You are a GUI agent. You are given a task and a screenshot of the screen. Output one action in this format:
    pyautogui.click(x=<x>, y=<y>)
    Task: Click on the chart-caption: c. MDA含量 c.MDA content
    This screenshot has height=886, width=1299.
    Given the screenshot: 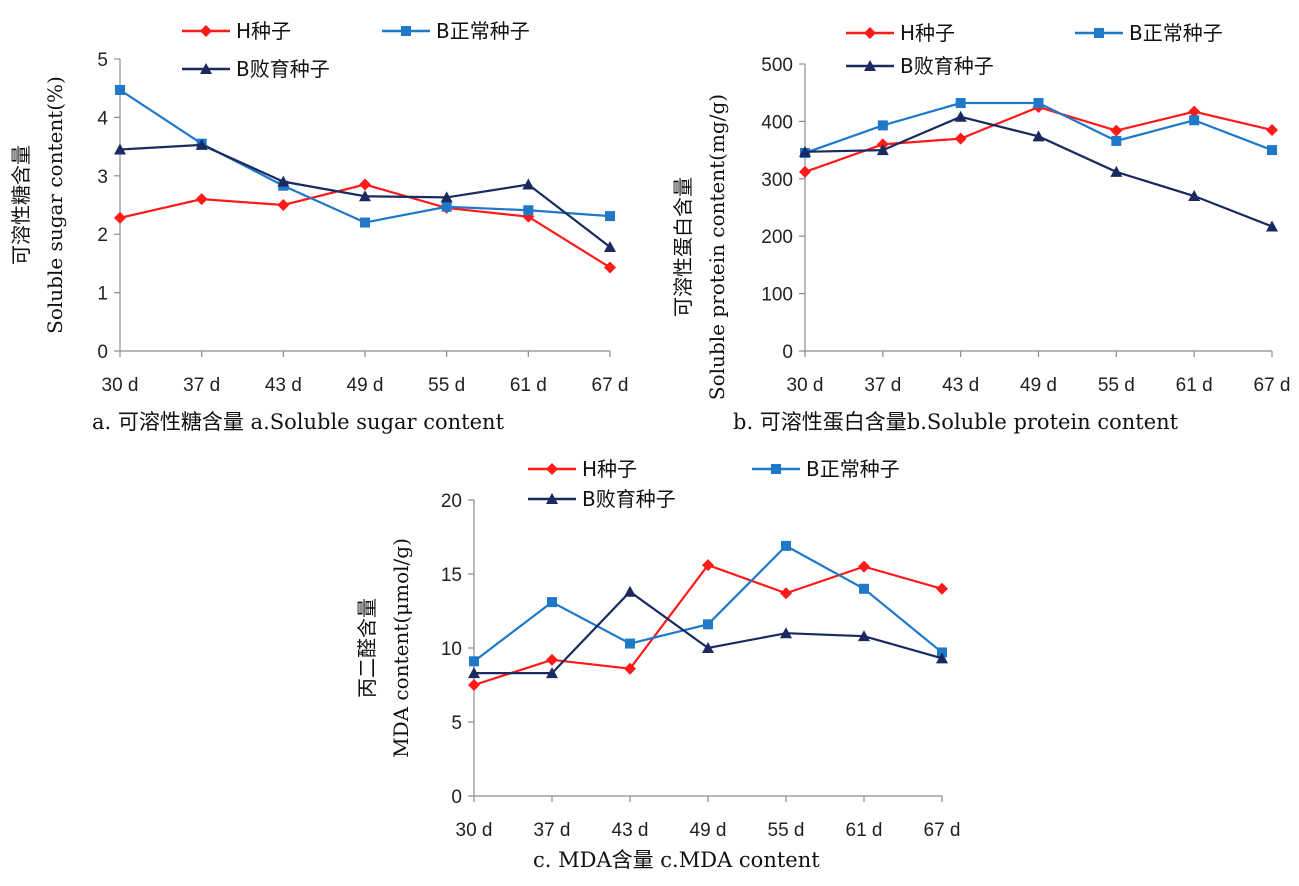 What is the action you would take?
    pyautogui.click(x=676, y=860)
    